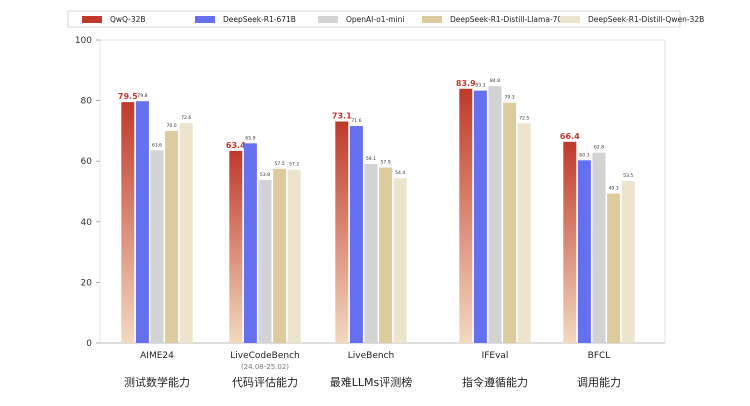  What do you see at coordinates (342, 116) in the screenshot?
I see `bar-value-label: 73.1` at bounding box center [342, 116].